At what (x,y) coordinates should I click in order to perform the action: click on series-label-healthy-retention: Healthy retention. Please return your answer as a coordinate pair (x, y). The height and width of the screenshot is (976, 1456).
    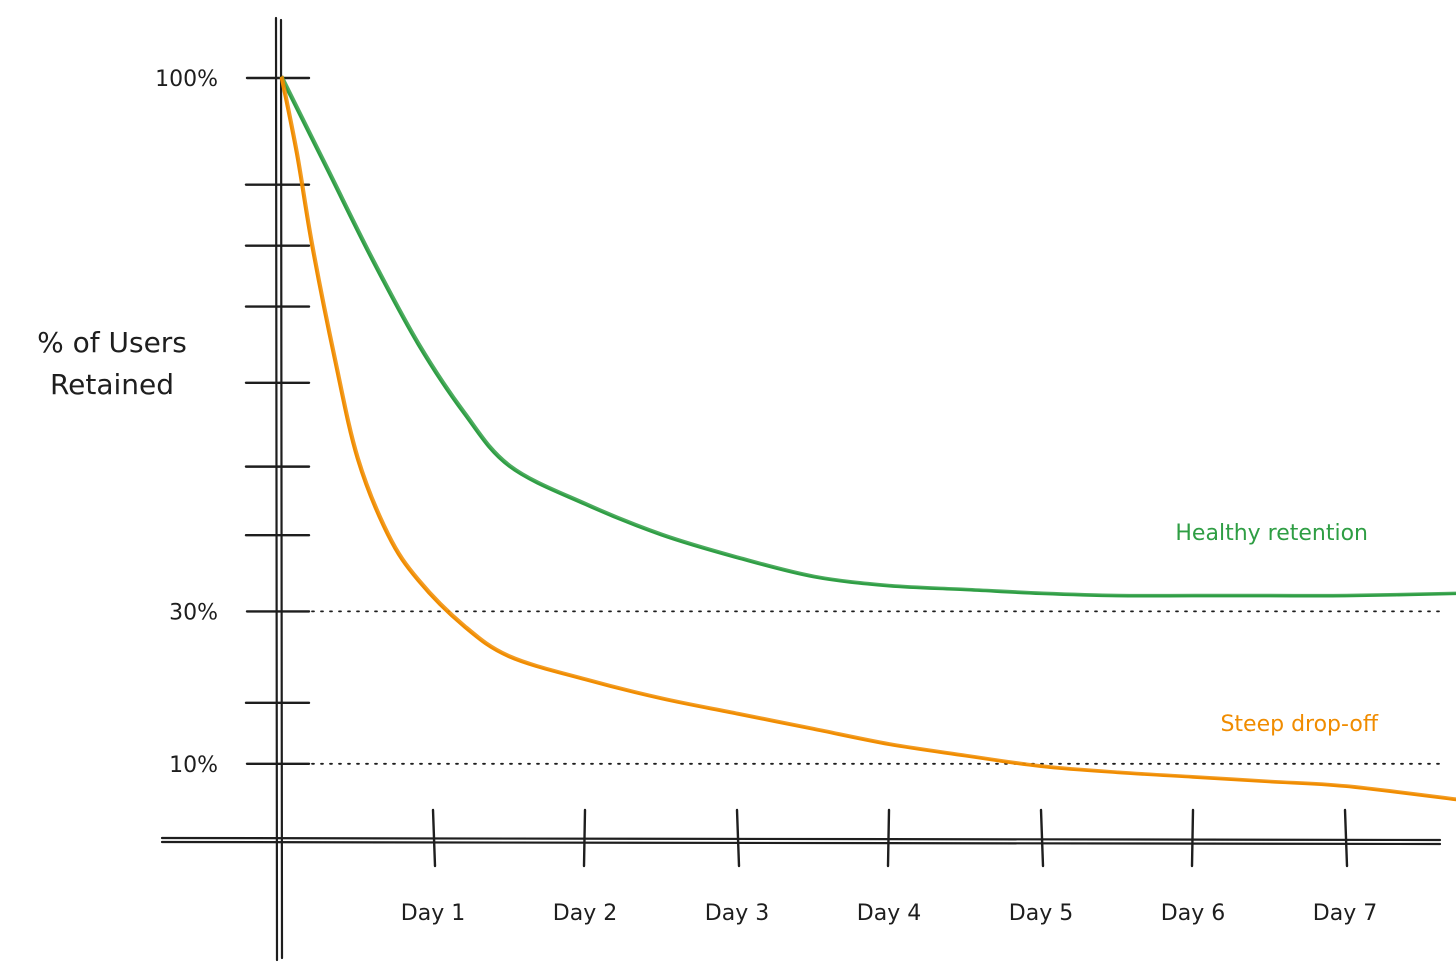
    Looking at the image, I should click on (1271, 533).